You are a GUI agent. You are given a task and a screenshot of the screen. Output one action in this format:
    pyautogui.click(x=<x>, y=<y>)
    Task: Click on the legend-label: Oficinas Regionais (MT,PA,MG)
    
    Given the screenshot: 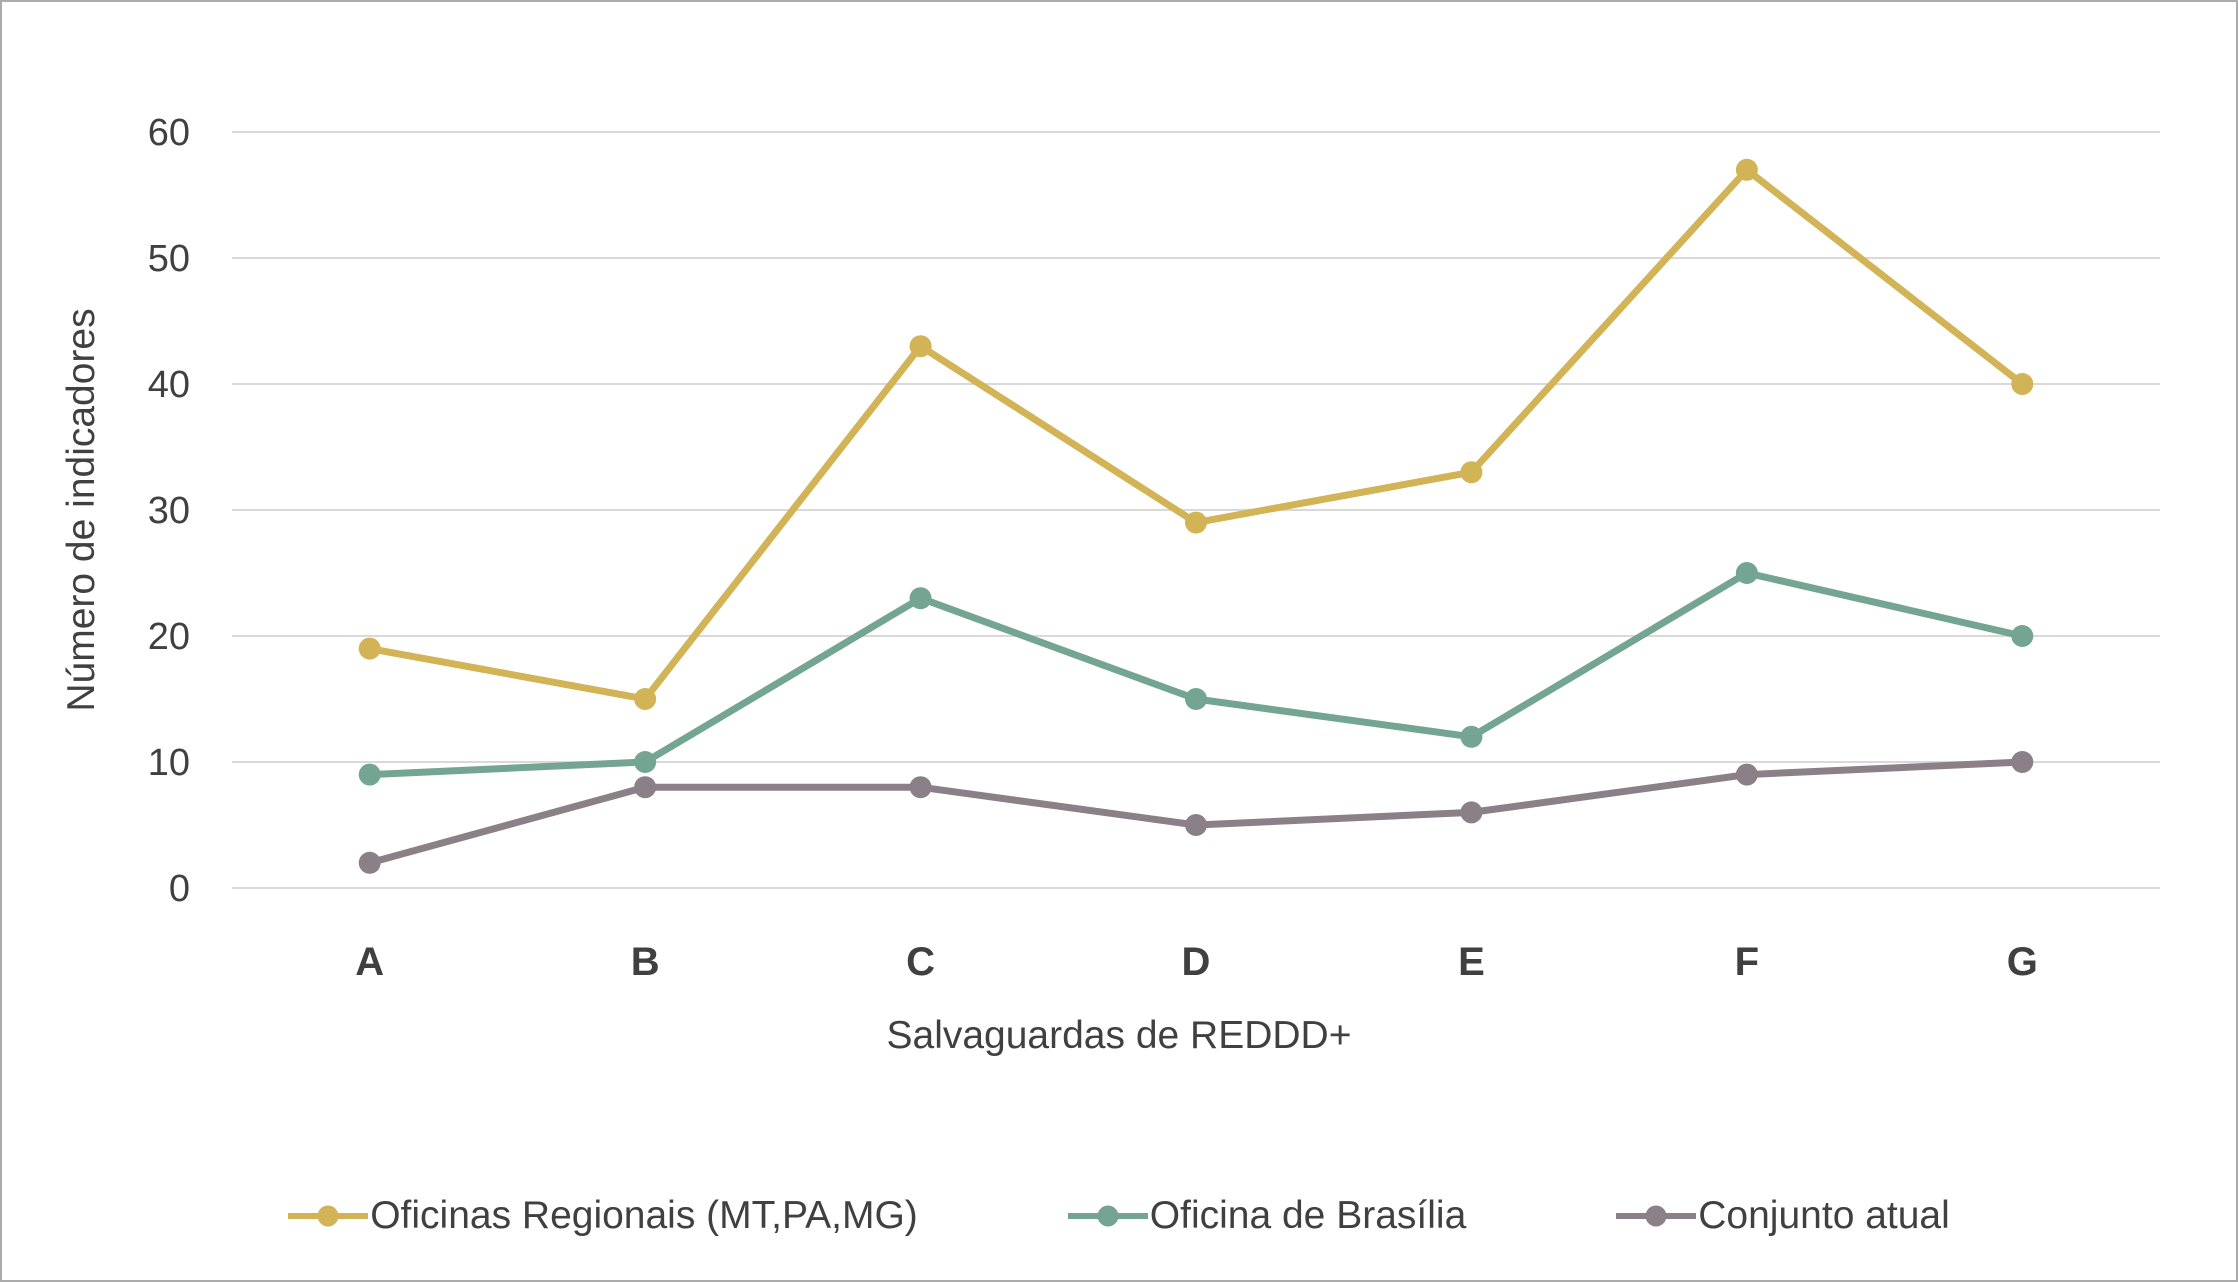 What is the action you would take?
    pyautogui.click(x=644, y=1215)
    